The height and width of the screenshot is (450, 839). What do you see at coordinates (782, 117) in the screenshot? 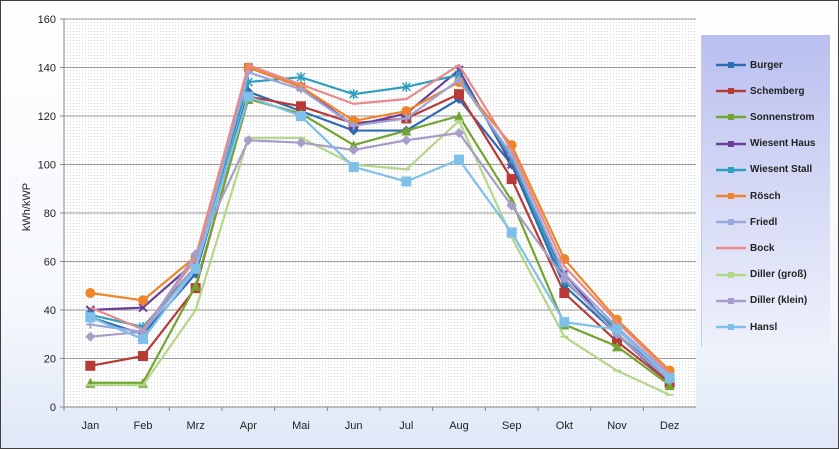
I see `legend-label: Sonnenstrom` at bounding box center [782, 117].